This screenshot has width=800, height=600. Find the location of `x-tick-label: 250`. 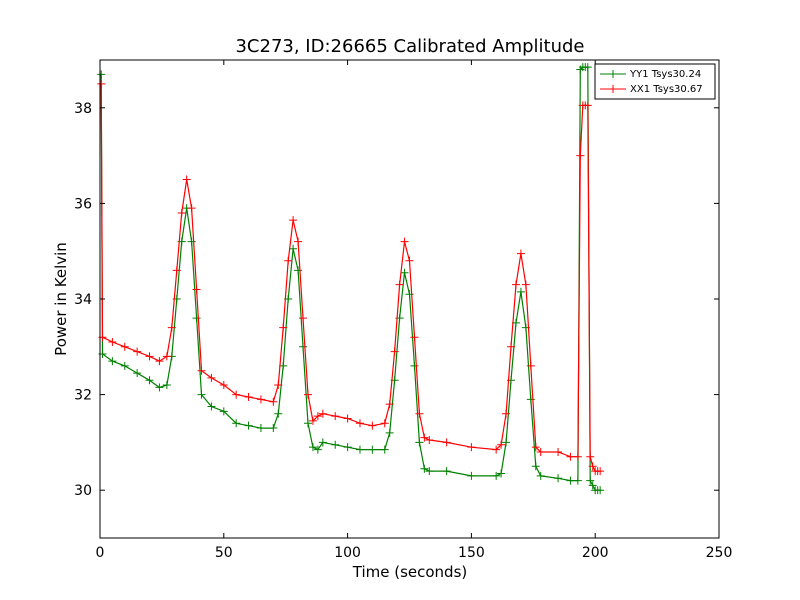

x-tick-label: 250 is located at coordinates (719, 553).